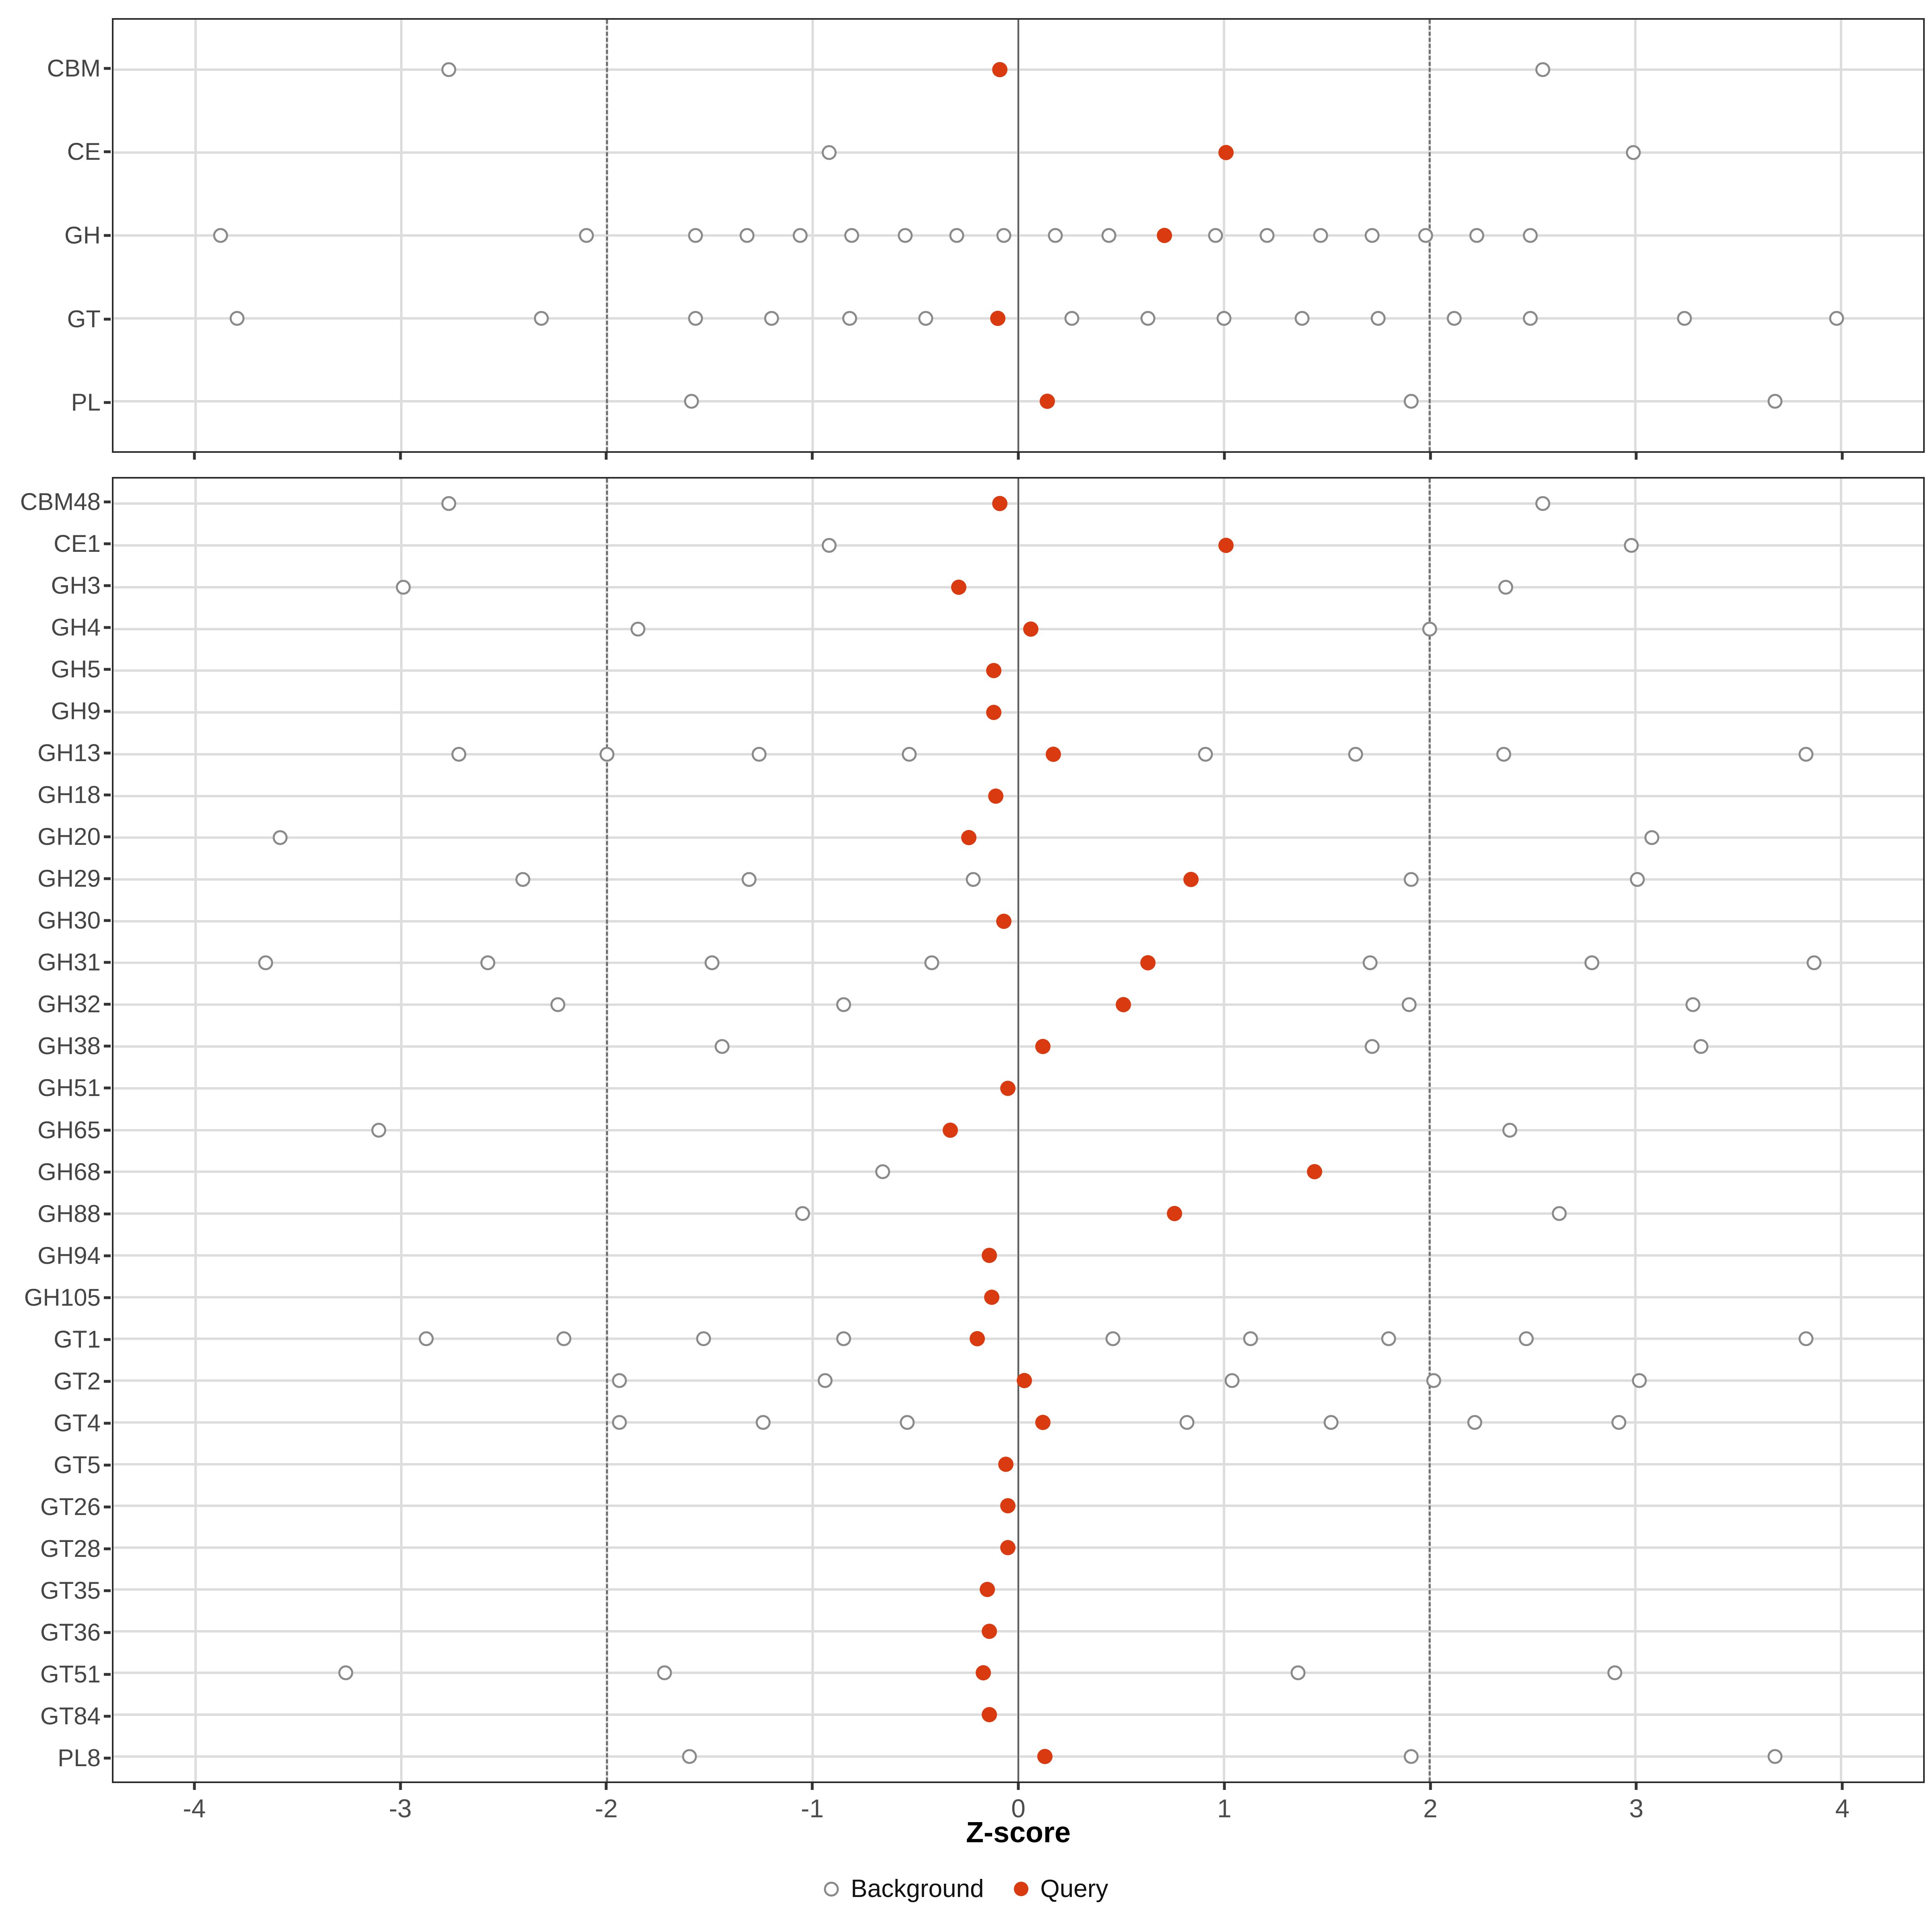 This screenshot has width=1932, height=1932. Describe the element at coordinates (76, 669) in the screenshot. I see `category-label: GH5` at that location.